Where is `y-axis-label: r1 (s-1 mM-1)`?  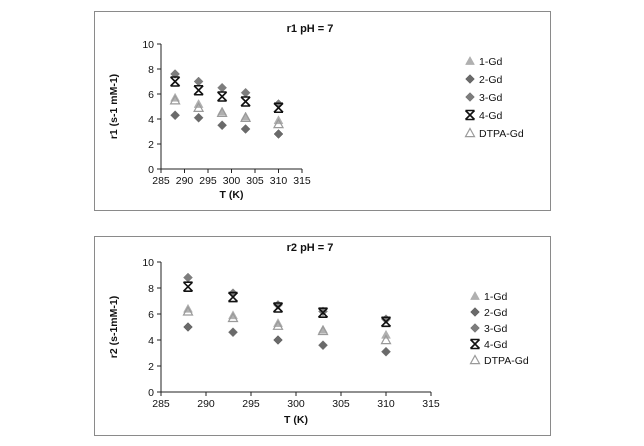
y-axis-label: r1 (s-1 mM-1) is located at coordinates (114, 106).